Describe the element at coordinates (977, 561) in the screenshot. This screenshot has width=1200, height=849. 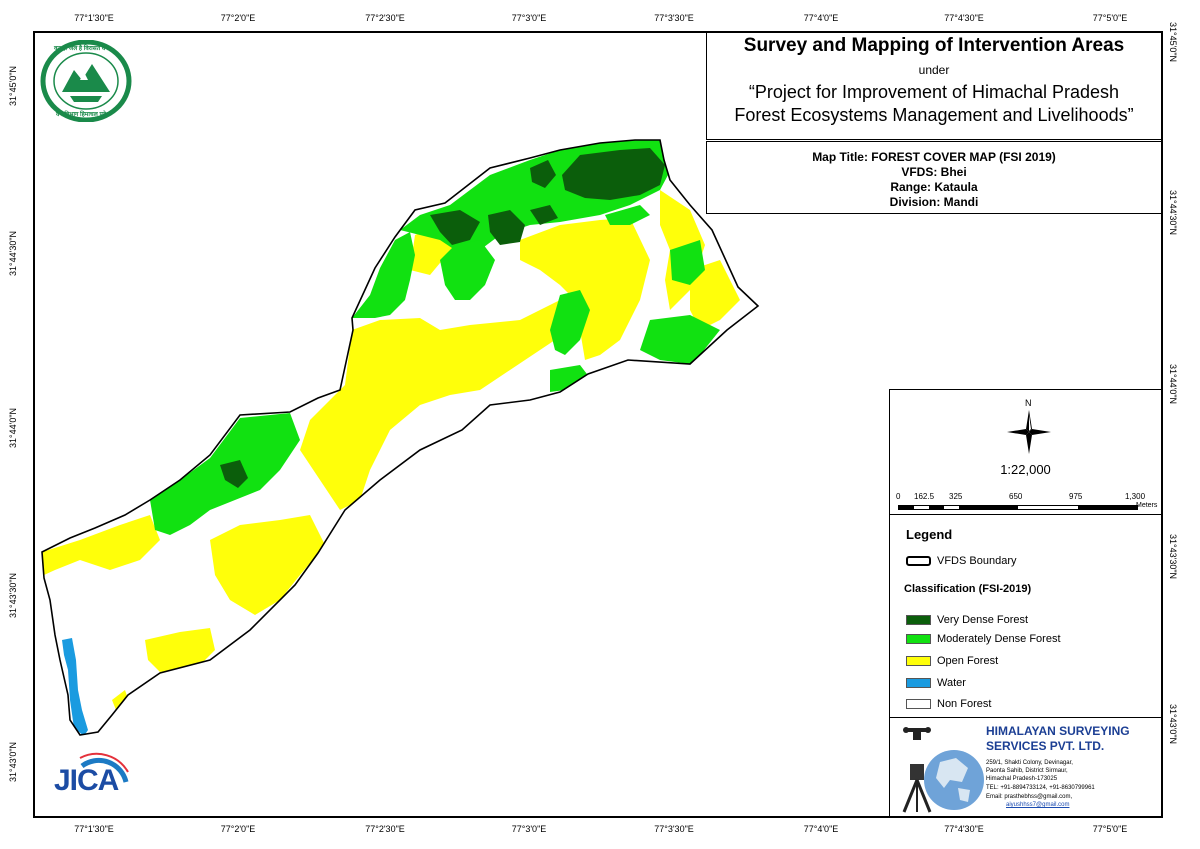
I see `boundary-label: VFDS Boundary` at that location.